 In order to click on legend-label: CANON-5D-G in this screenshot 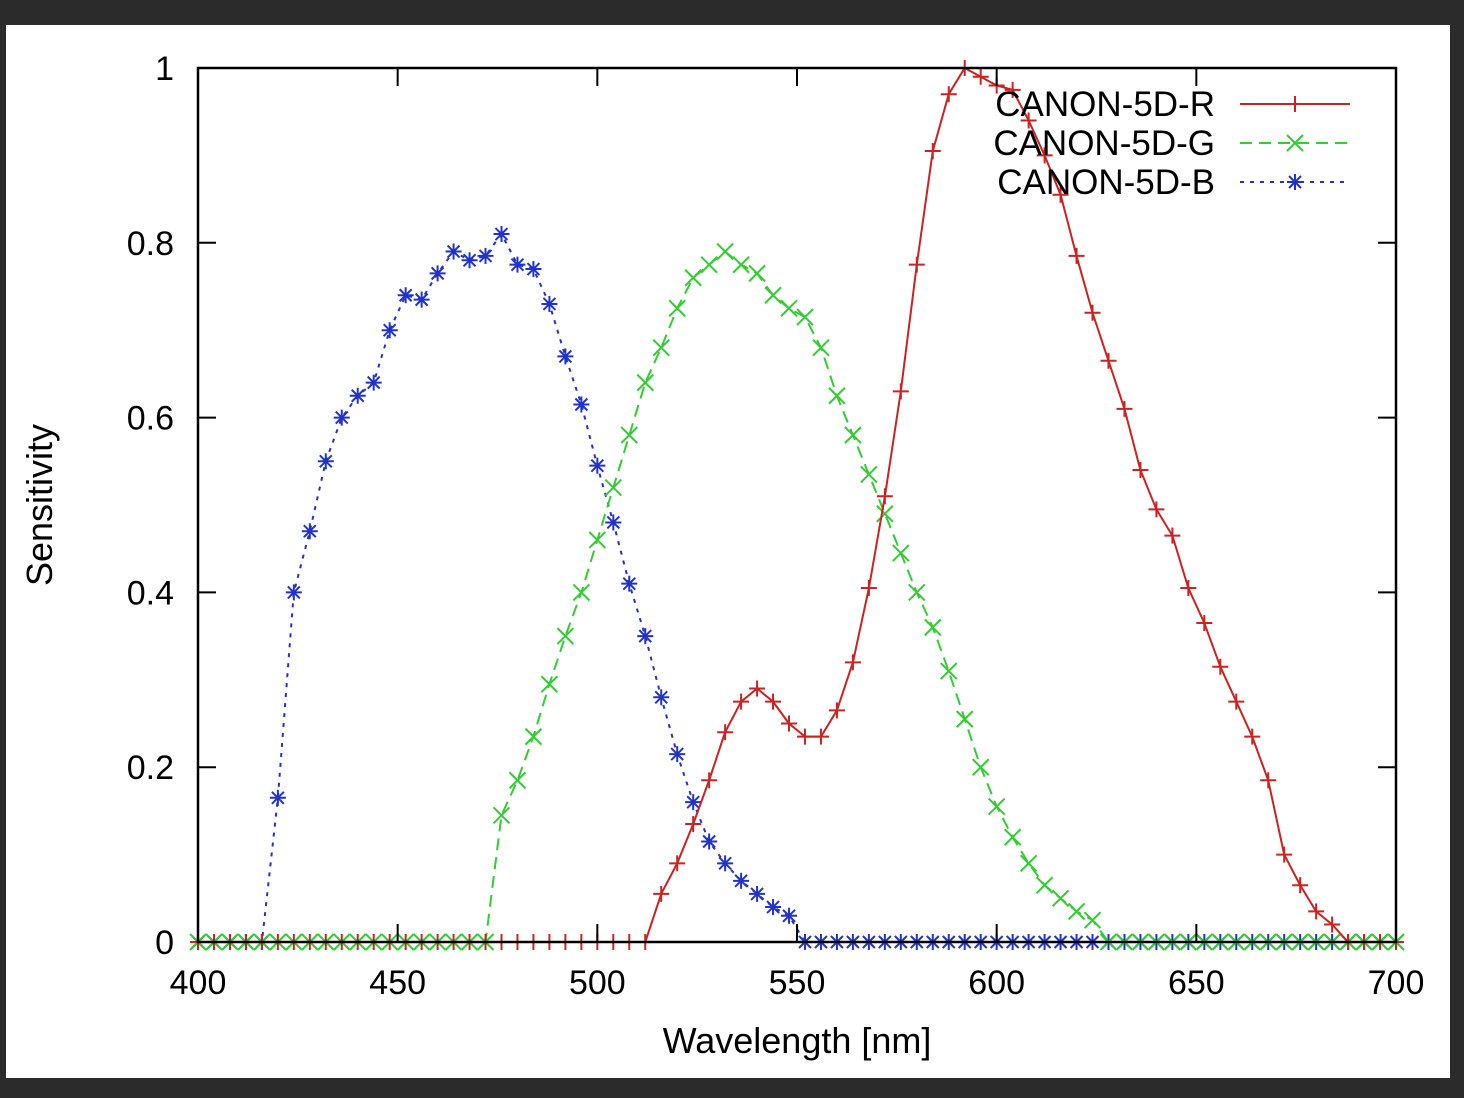, I will do `click(1104, 143)`.